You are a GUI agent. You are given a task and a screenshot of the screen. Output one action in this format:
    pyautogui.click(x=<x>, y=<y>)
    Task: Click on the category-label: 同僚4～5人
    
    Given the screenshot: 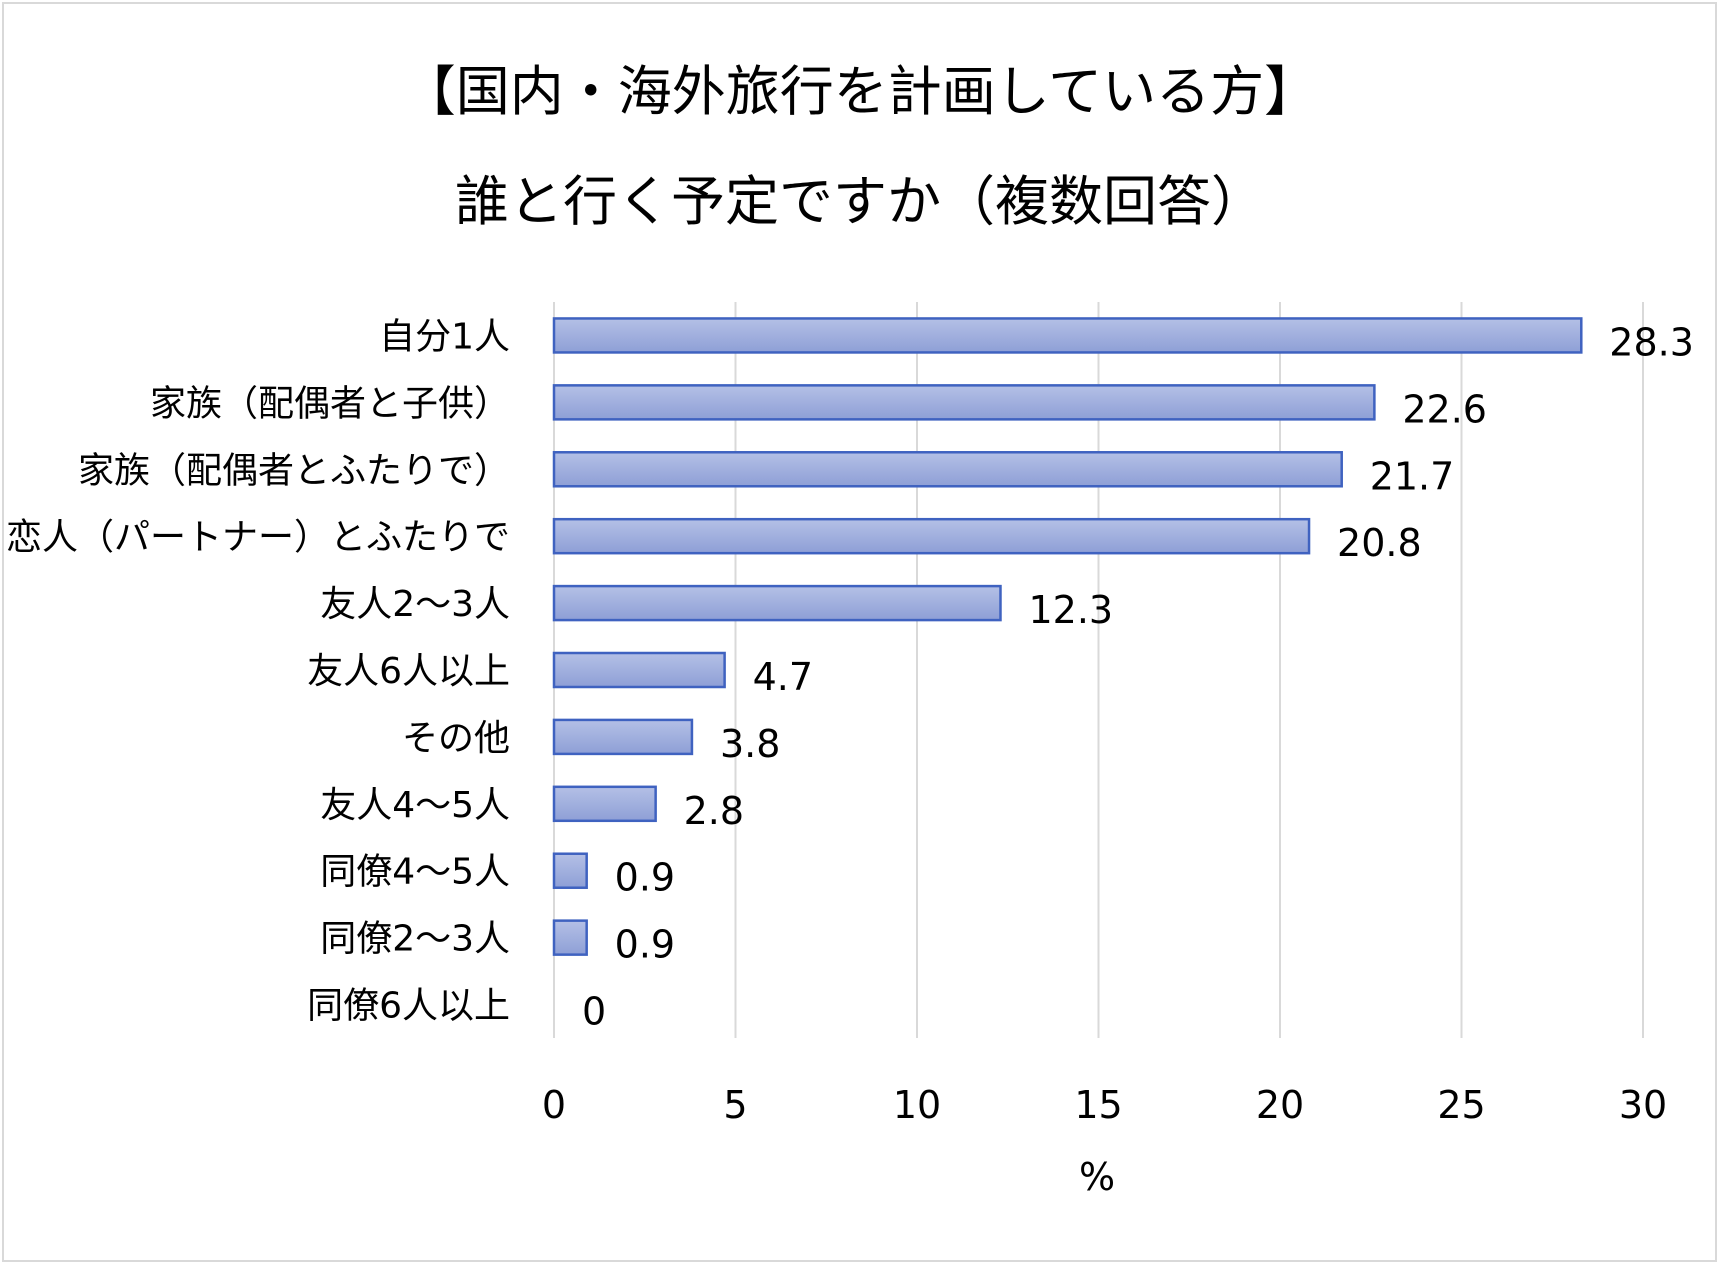 What is the action you would take?
    pyautogui.click(x=415, y=872)
    